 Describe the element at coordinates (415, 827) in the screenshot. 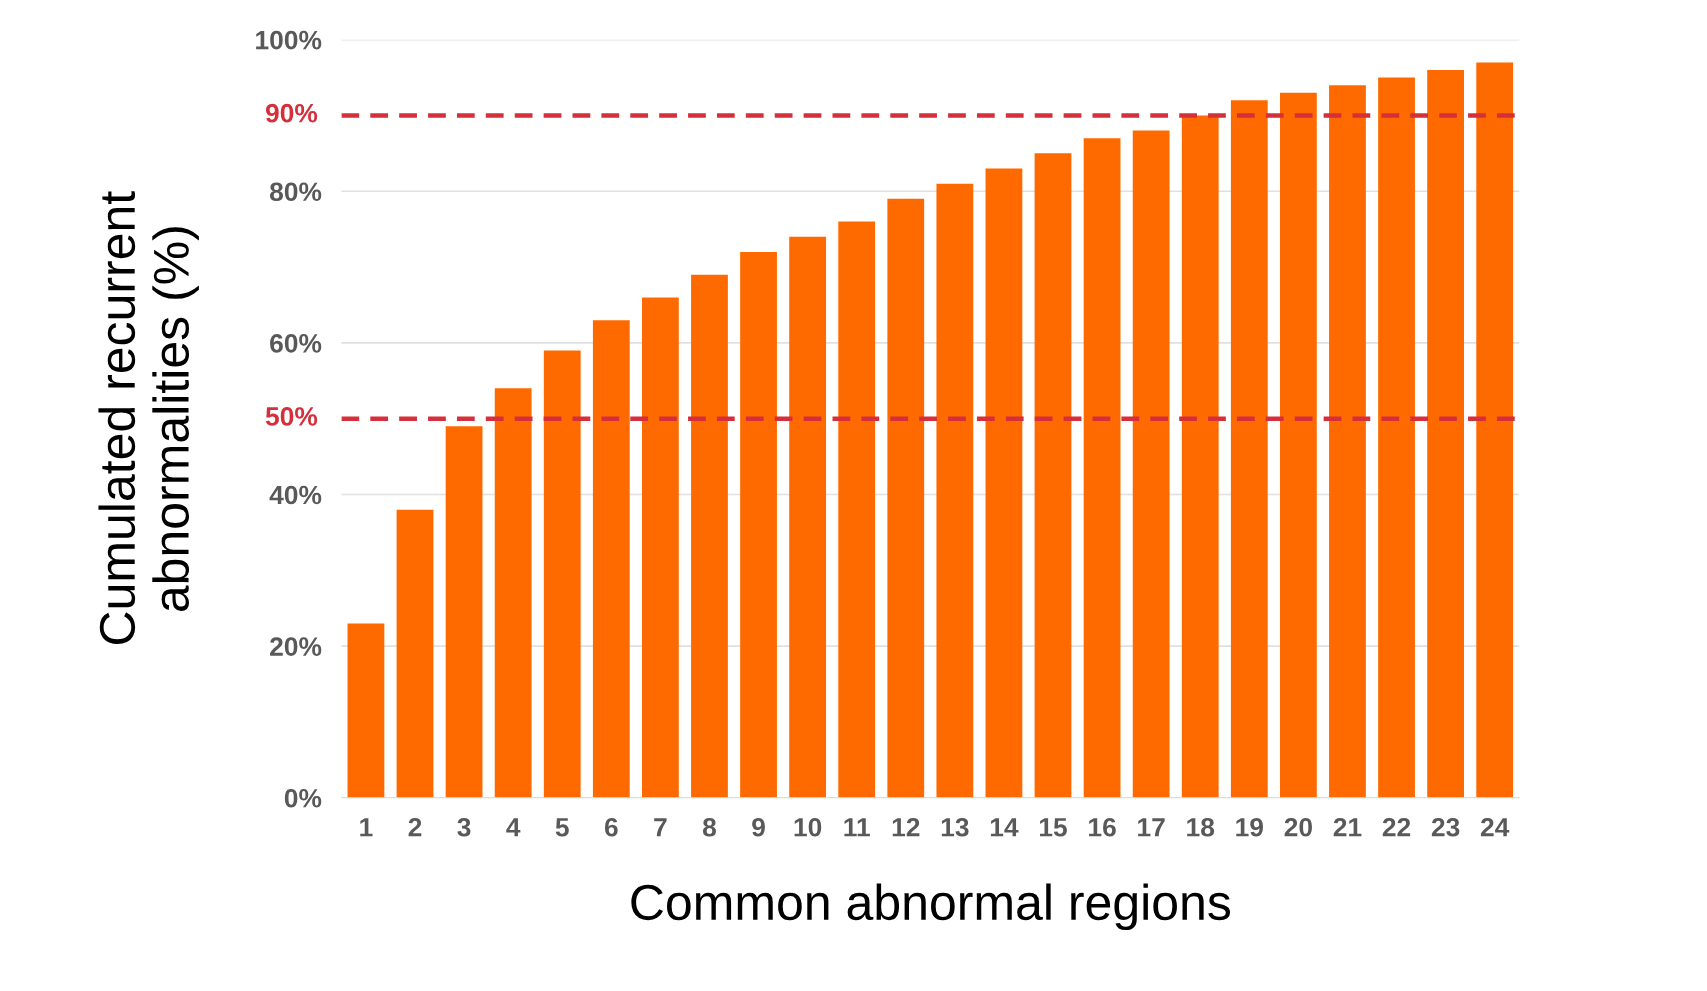

I see `x-tick-label: 2` at that location.